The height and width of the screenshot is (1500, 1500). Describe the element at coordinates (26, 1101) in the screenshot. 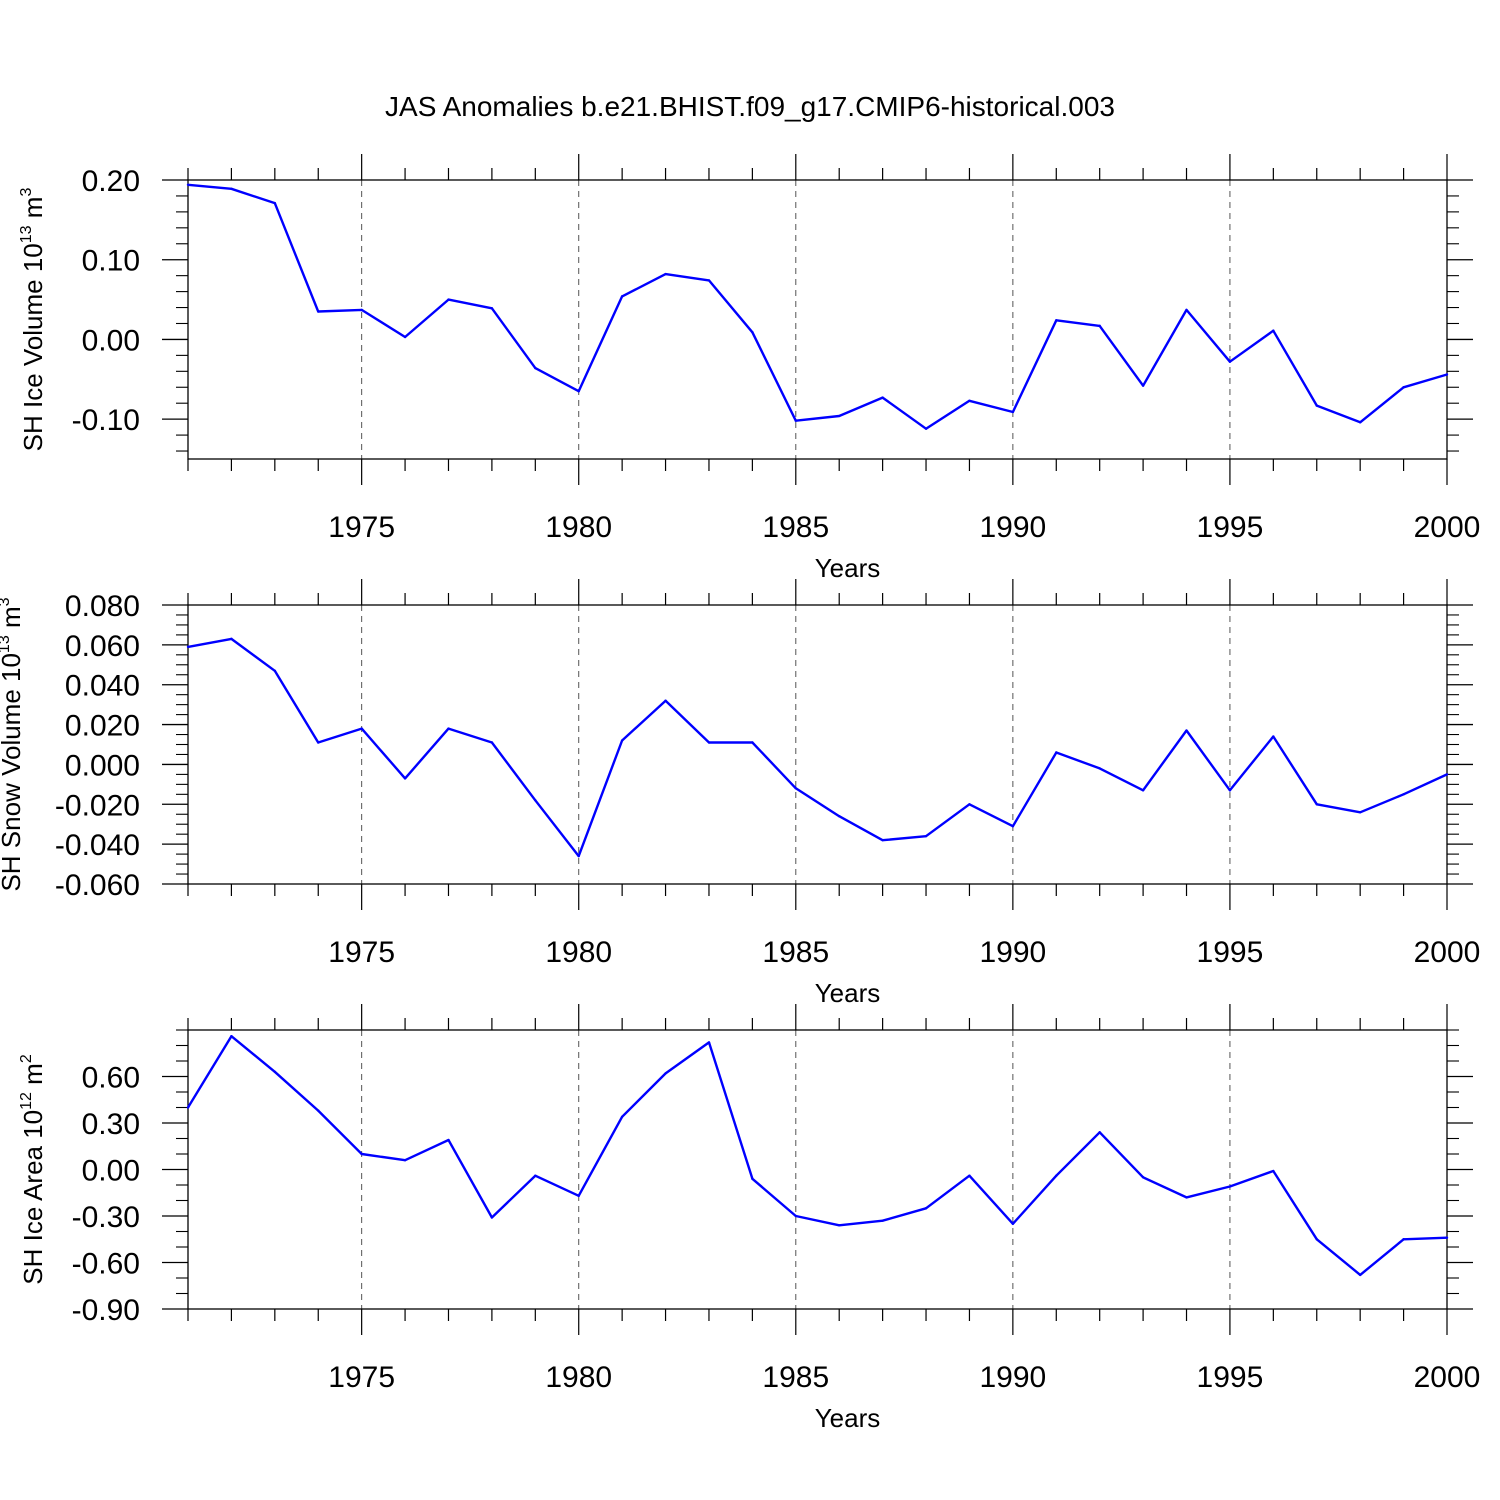

I see `y-axis-label-superscript: 12` at that location.